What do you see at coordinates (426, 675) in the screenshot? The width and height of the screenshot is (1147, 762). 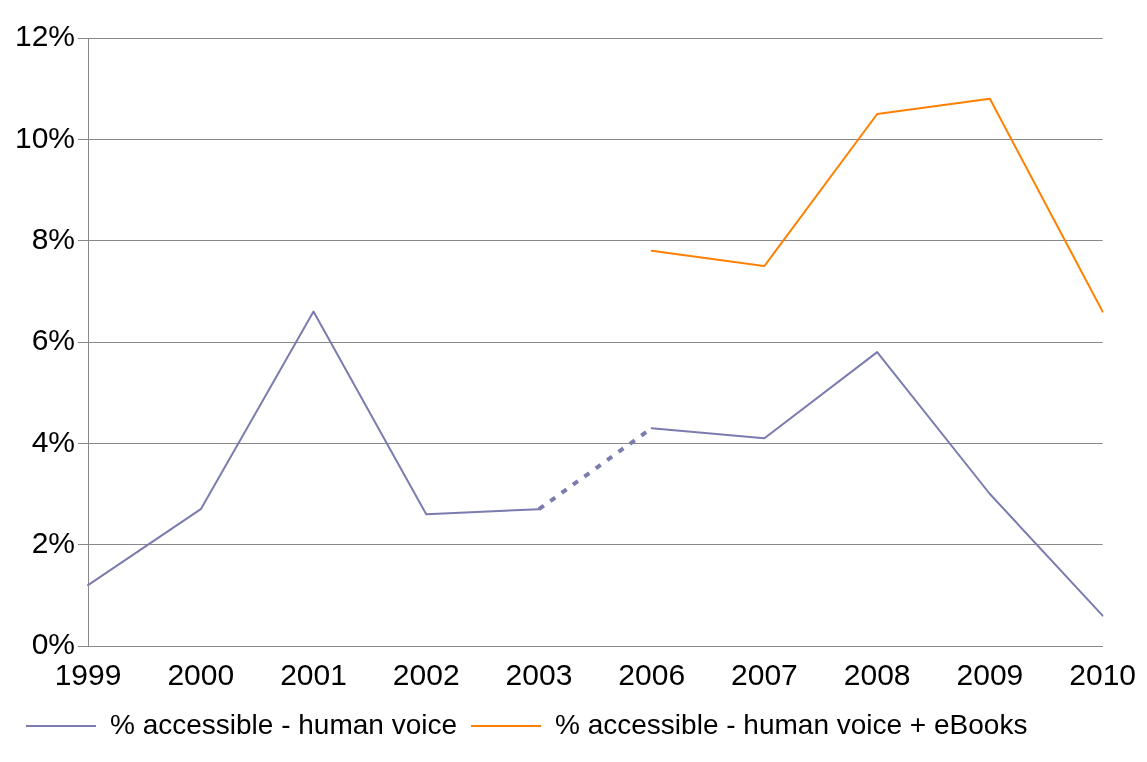 I see `x-tick-label: 2002` at bounding box center [426, 675].